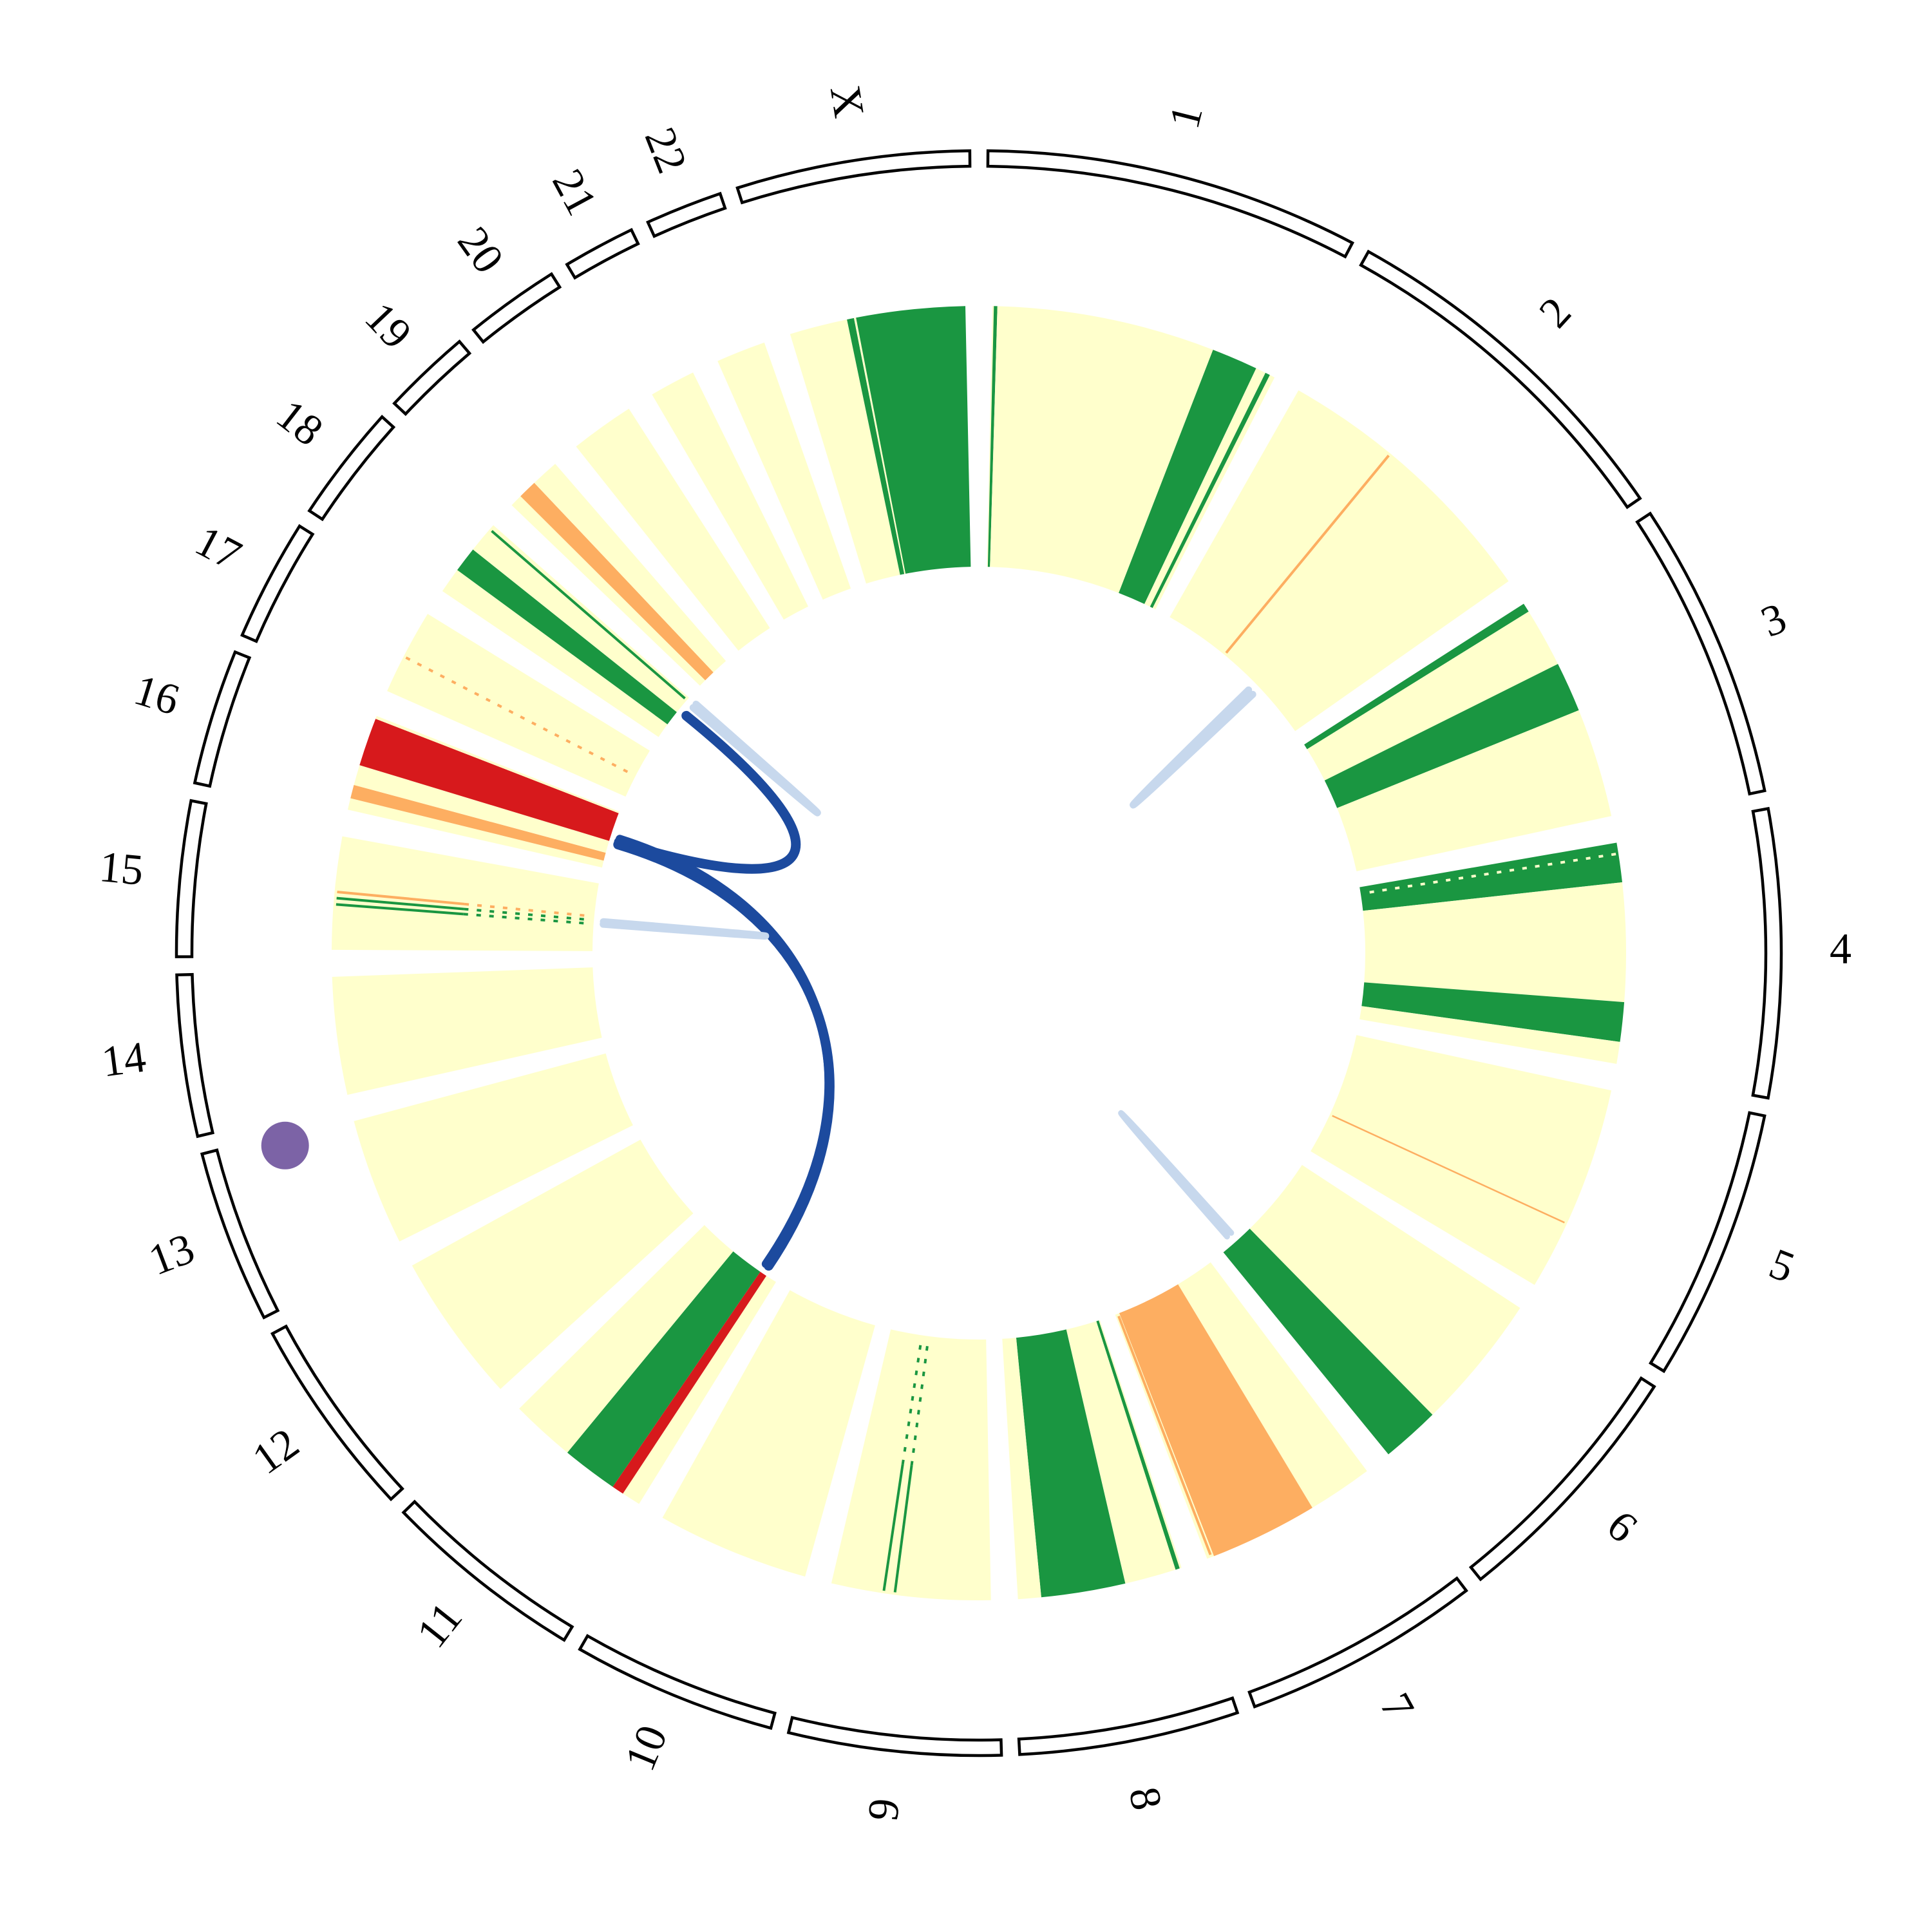 The height and width of the screenshot is (1932, 1932). I want to click on link-long-16-11-b, so click(724, 1051).